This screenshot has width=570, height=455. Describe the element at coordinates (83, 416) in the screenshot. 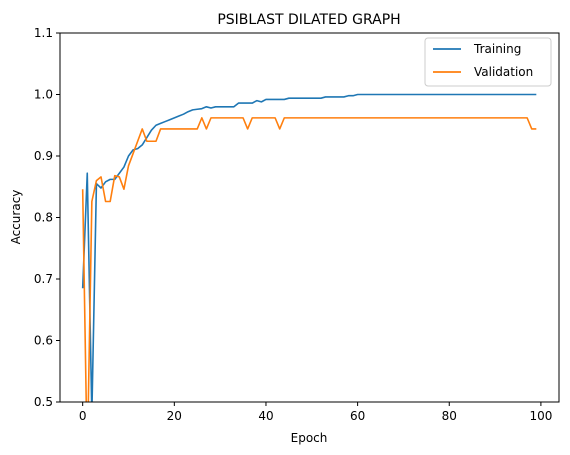

I see `x-tick-label: 0` at that location.